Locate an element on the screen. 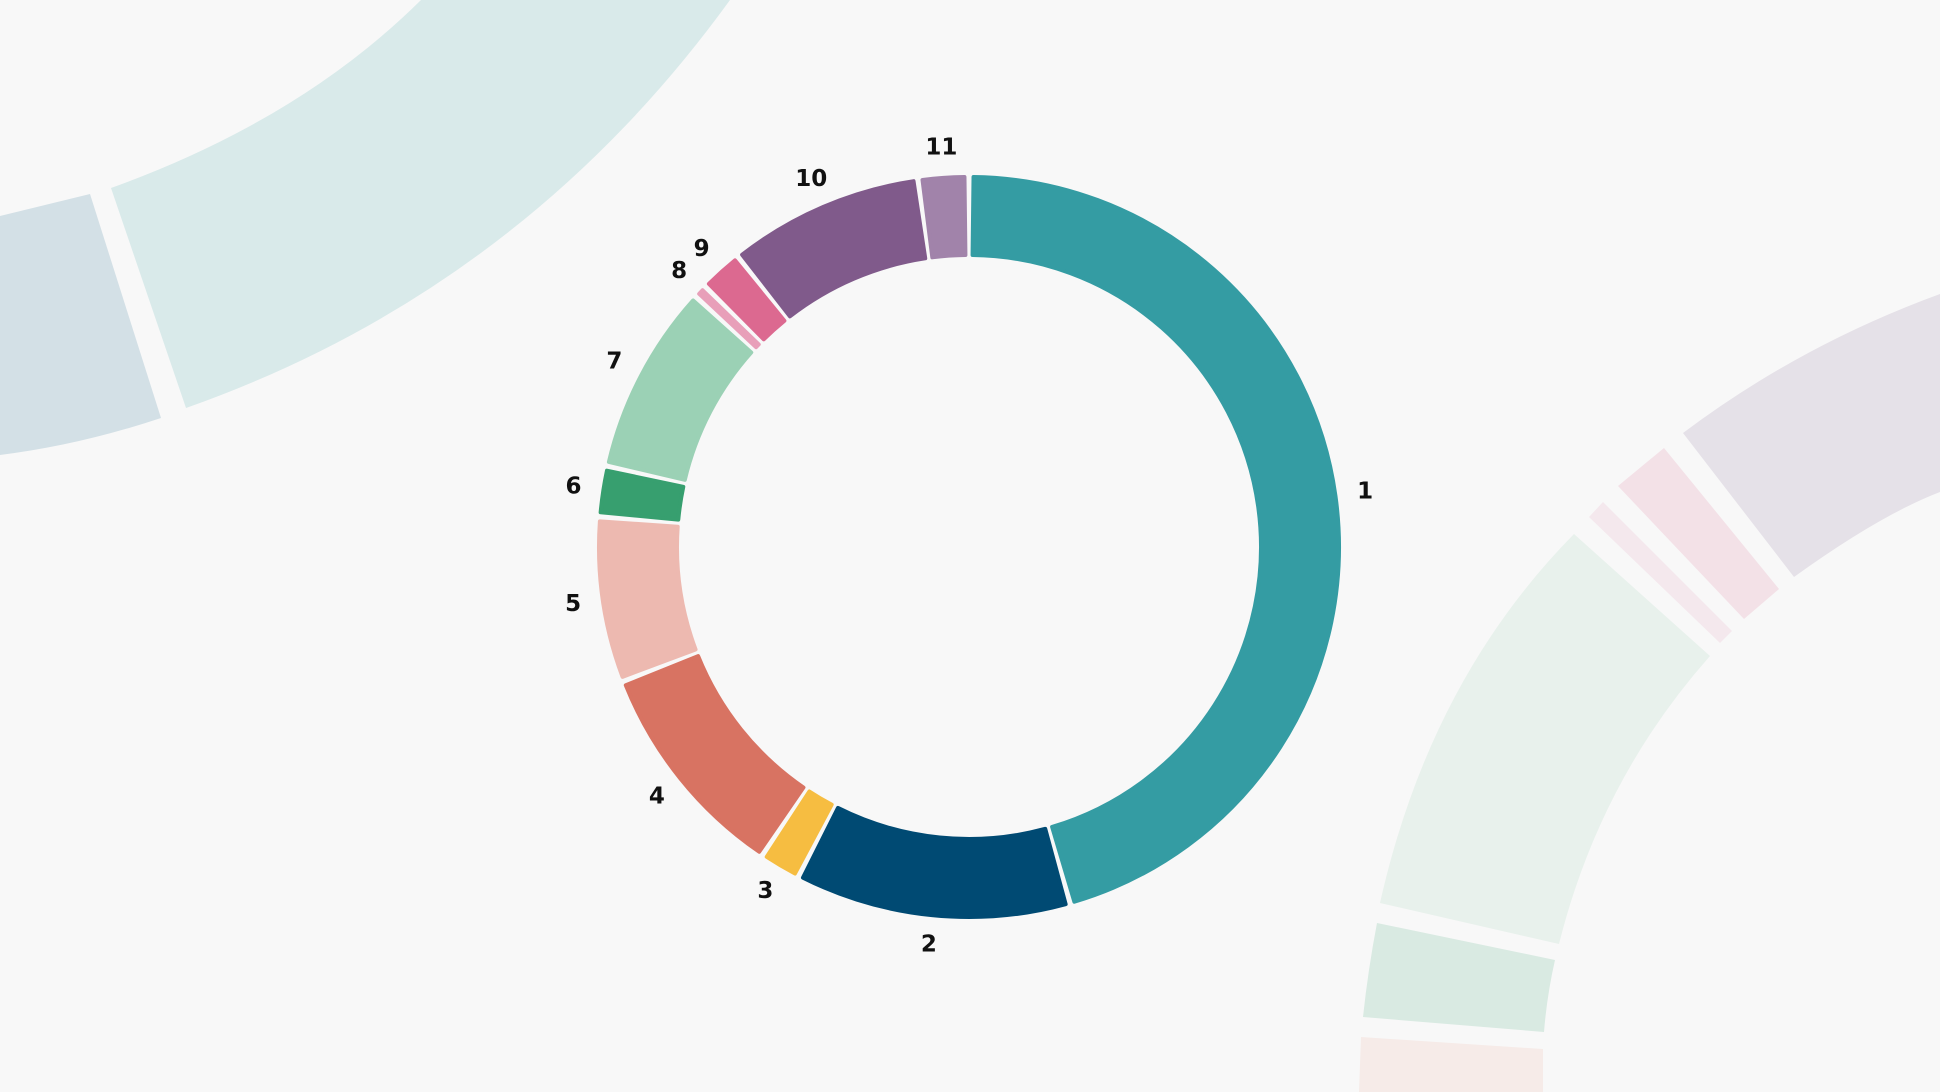 The width and height of the screenshot is (1940, 1092). segment-label: 2 is located at coordinates (929, 944).